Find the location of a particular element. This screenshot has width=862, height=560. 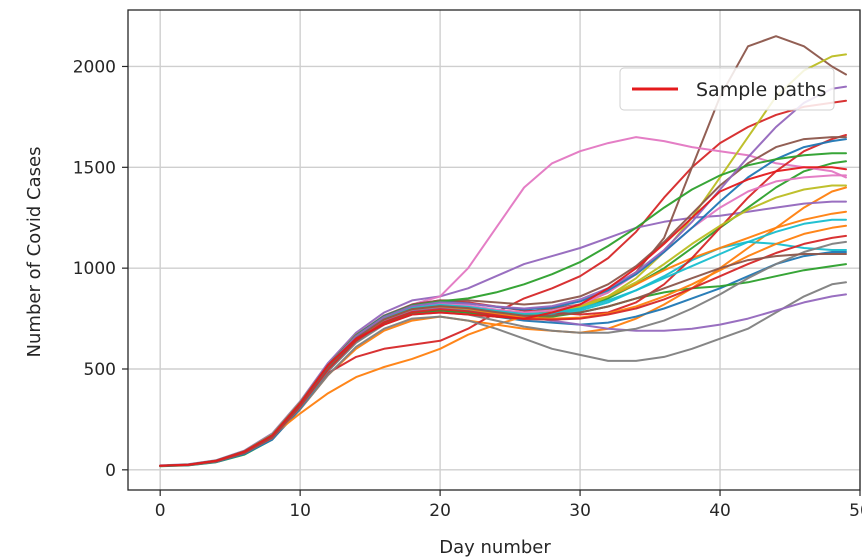

y-tick-label: 2000 is located at coordinates (94, 67).